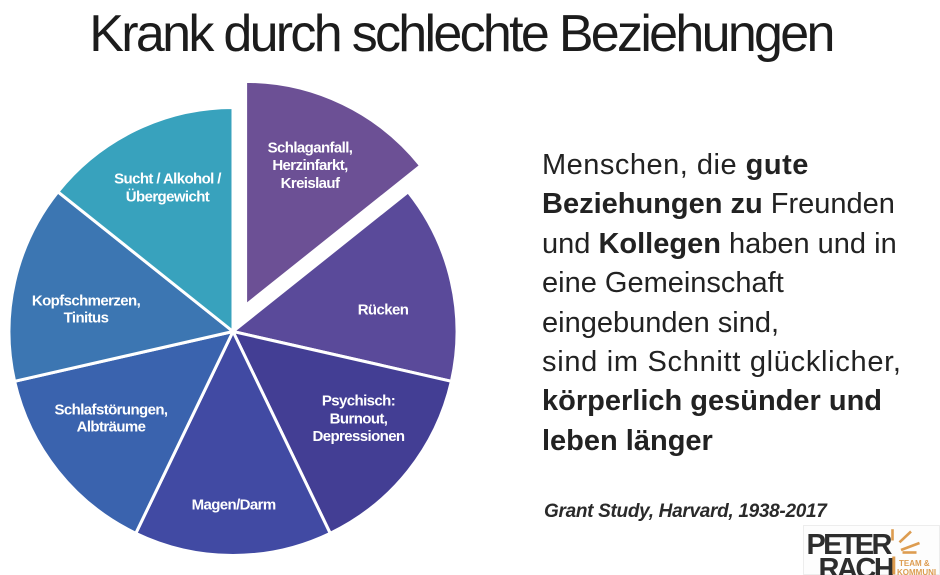 The height and width of the screenshot is (575, 940). I want to click on svg-text: Kopfschmerzen,, so click(86, 300).